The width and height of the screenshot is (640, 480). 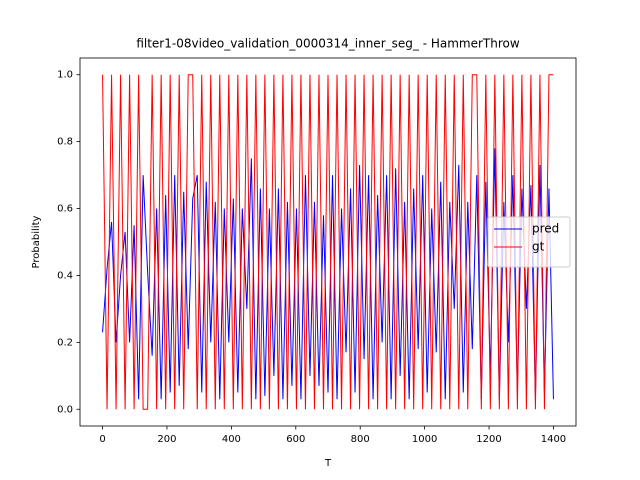 I want to click on x-tick-label: 400, so click(x=231, y=439).